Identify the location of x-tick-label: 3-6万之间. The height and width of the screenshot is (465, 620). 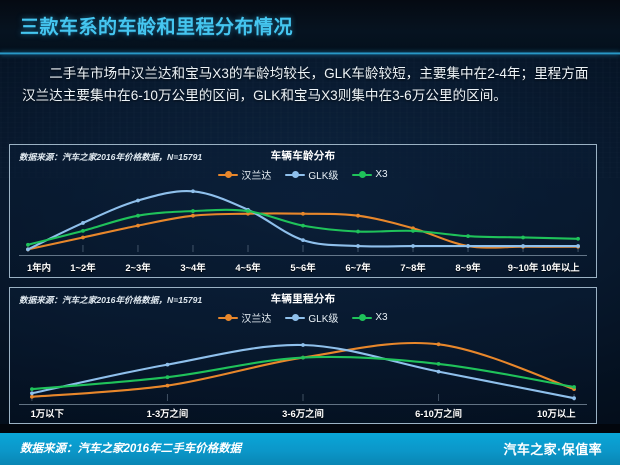
(303, 413).